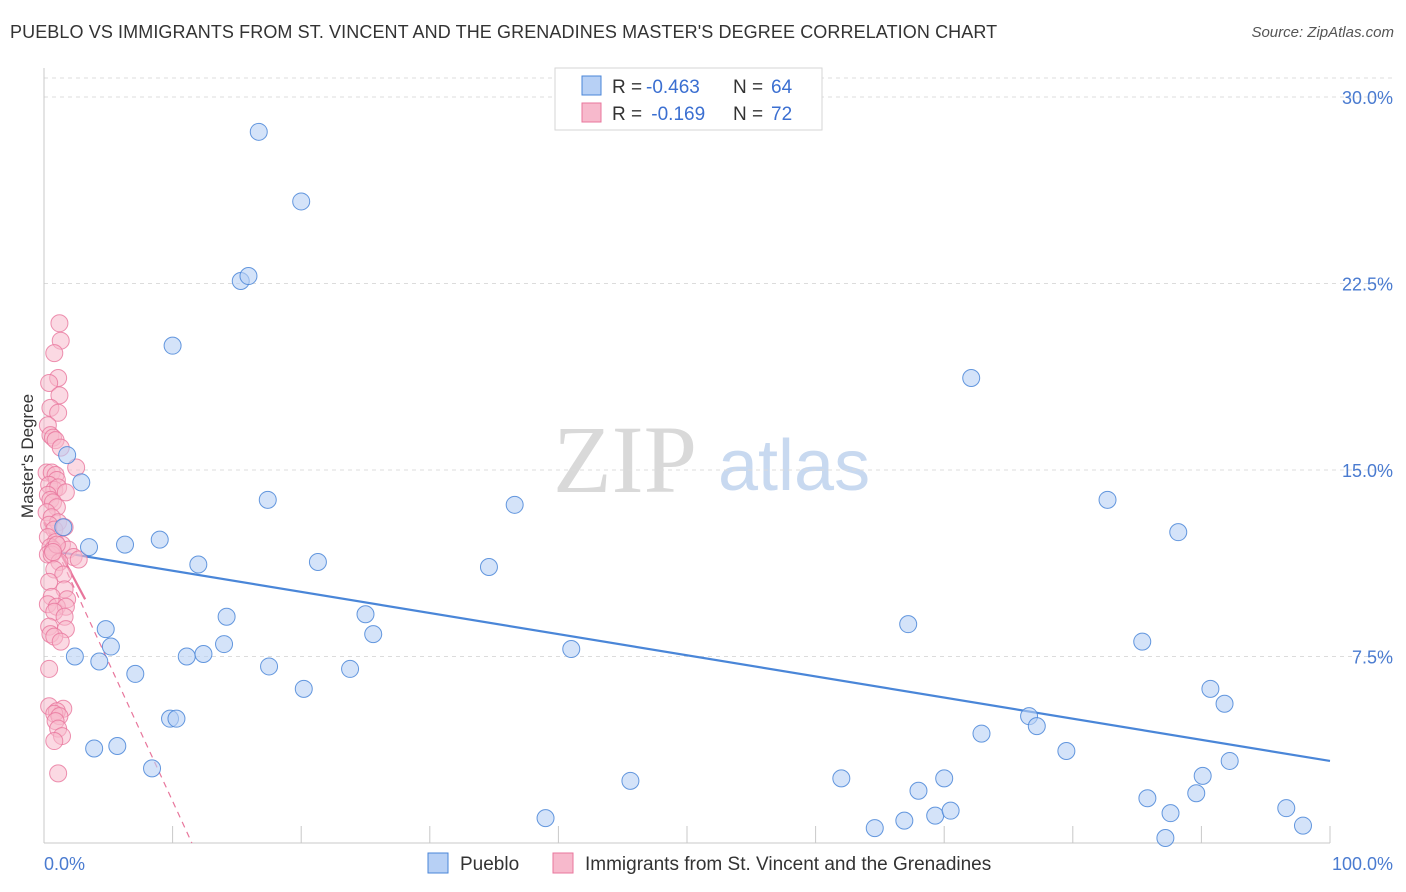  I want to click on immigrants-points, so click(62, 548).